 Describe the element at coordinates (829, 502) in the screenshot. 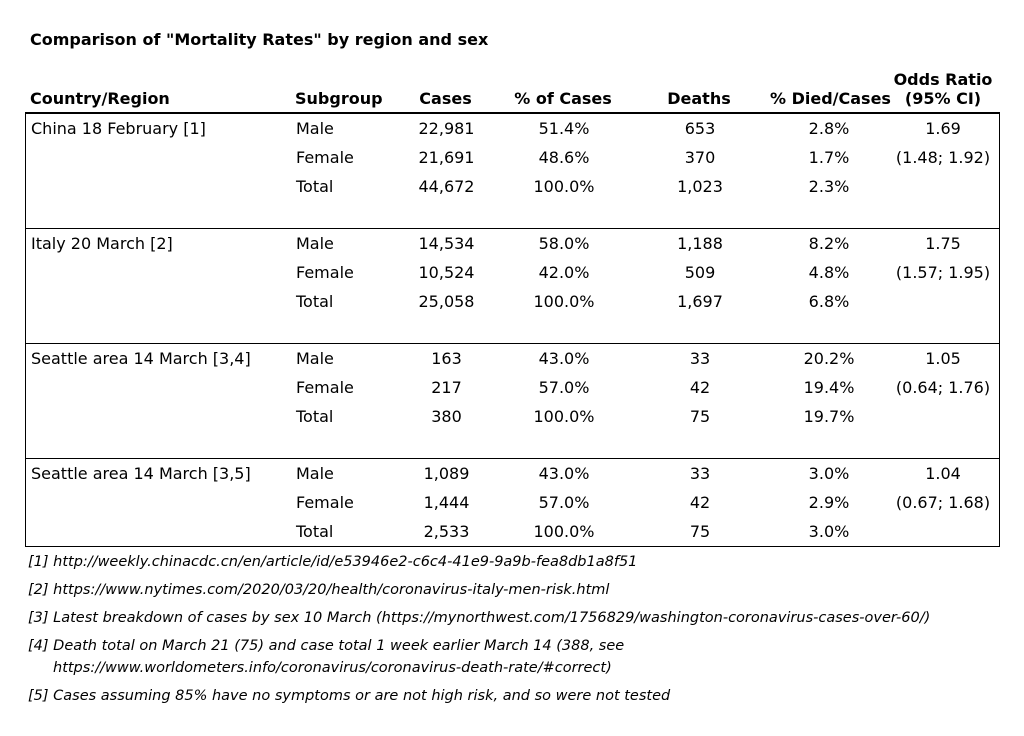

I see `cell-pct-died: 2.9%` at that location.